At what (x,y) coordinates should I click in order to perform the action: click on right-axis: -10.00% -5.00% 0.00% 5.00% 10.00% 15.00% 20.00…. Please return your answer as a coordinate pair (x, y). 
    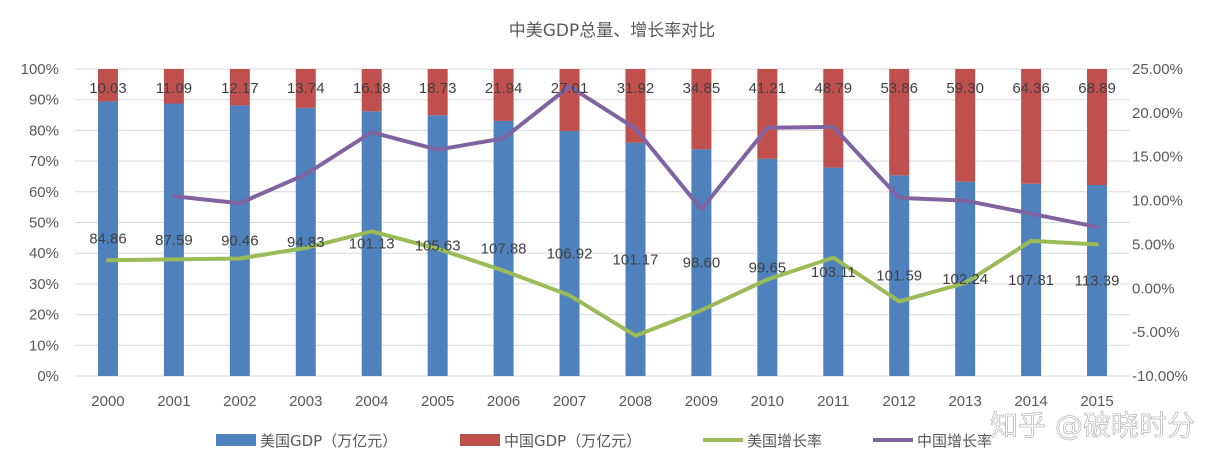
    Looking at the image, I should click on (1160, 223).